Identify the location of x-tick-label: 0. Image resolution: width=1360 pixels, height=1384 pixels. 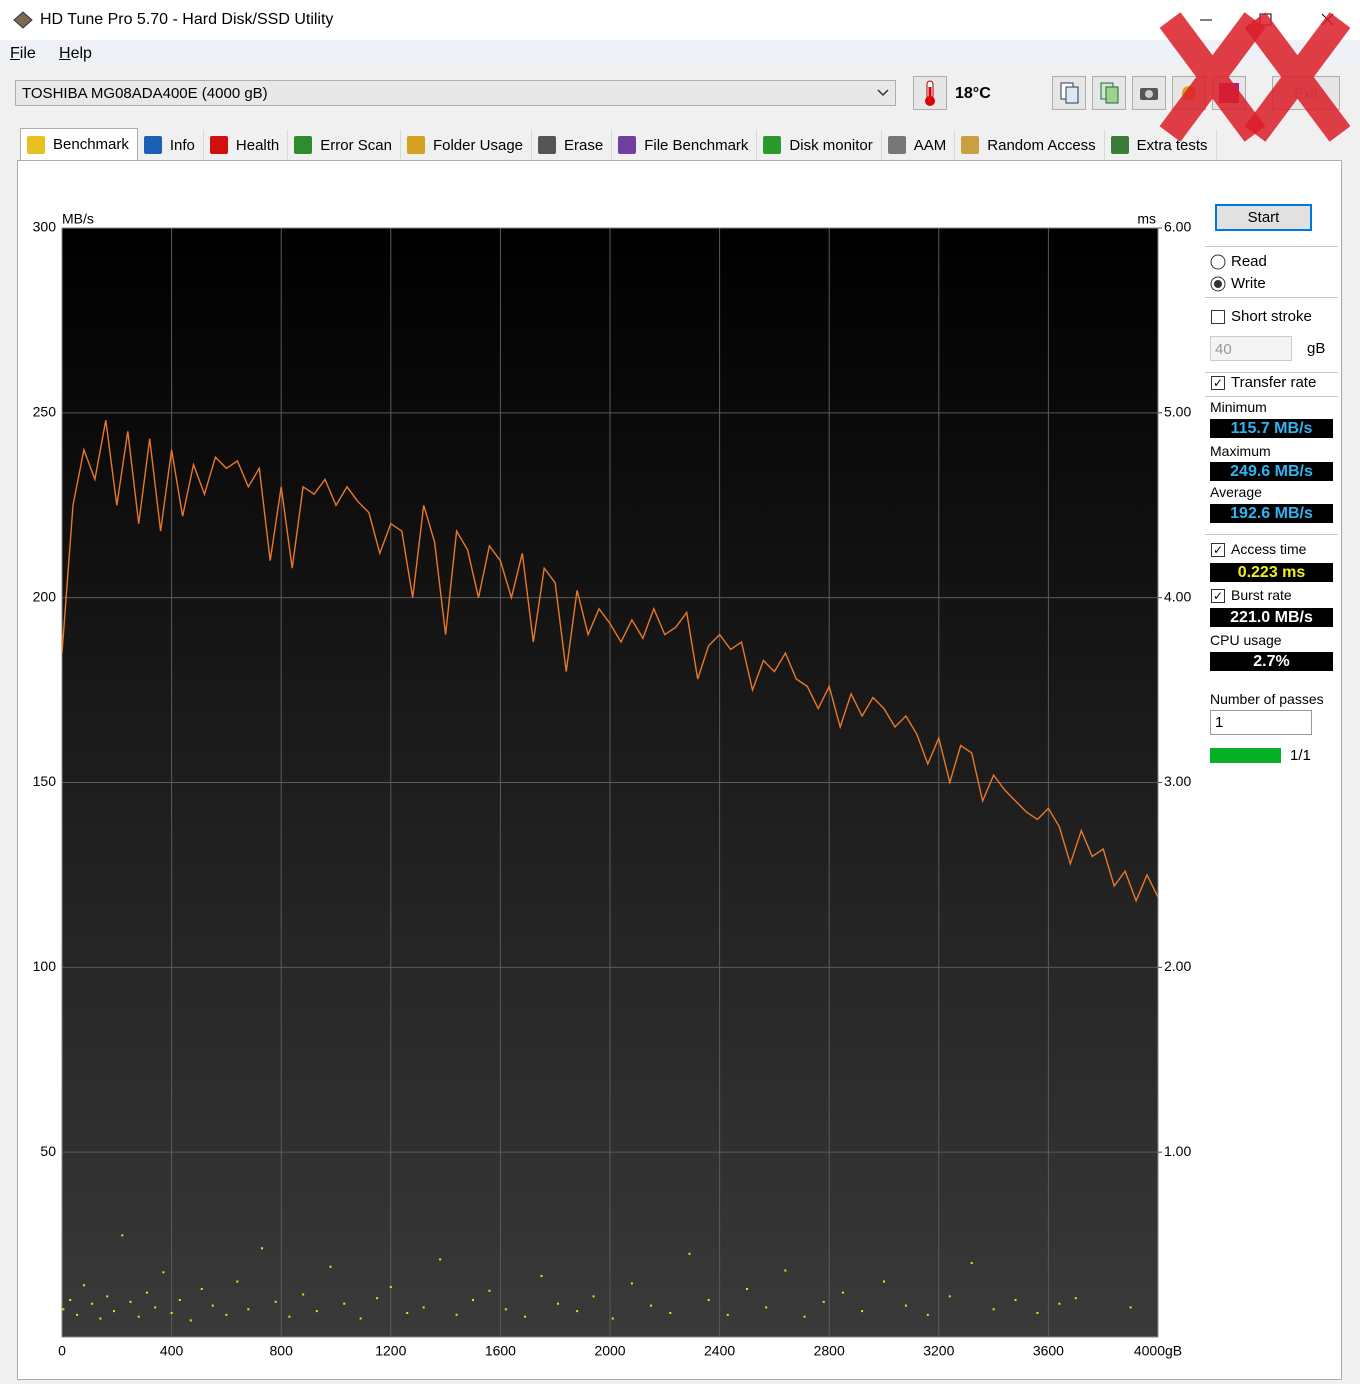
(62, 1351).